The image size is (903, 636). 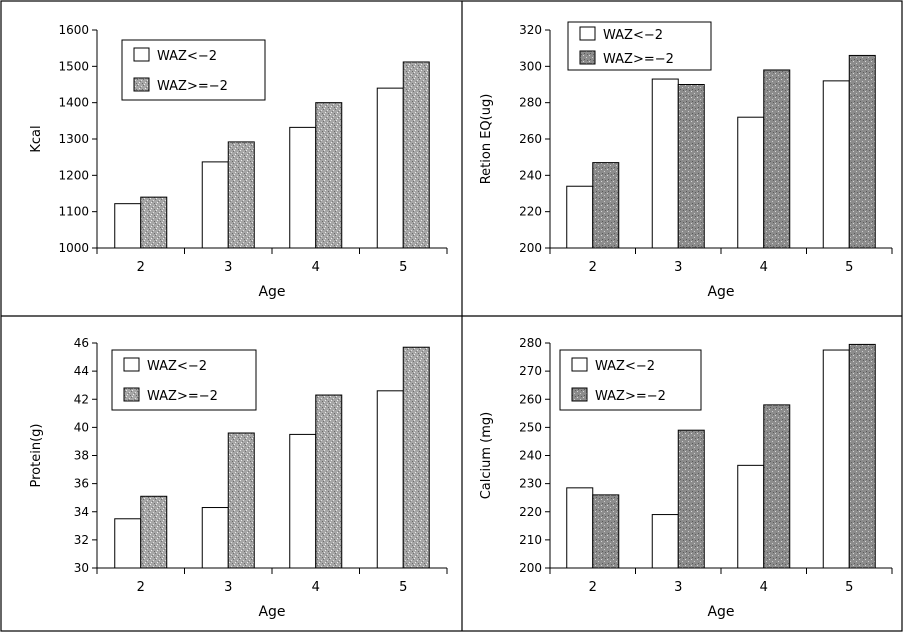 What do you see at coordinates (530, 484) in the screenshot?
I see `y-tick-label: 230` at bounding box center [530, 484].